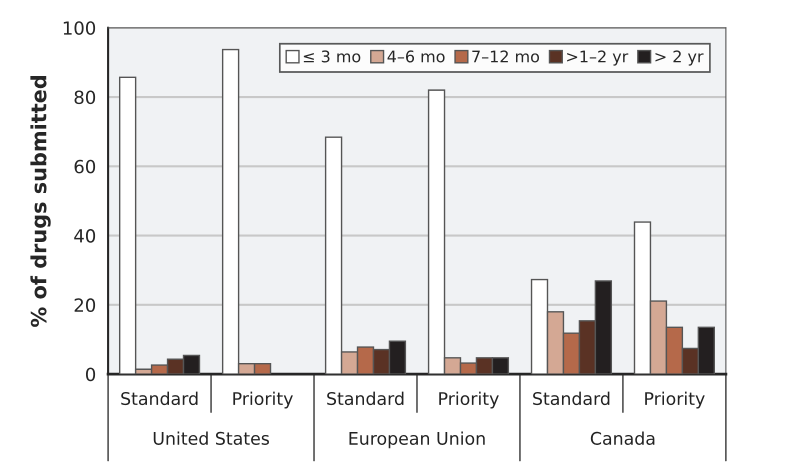 Image resolution: width=789 pixels, height=463 pixels. What do you see at coordinates (416, 56) in the screenshot?
I see `legend-label: 4–6 mo` at bounding box center [416, 56].